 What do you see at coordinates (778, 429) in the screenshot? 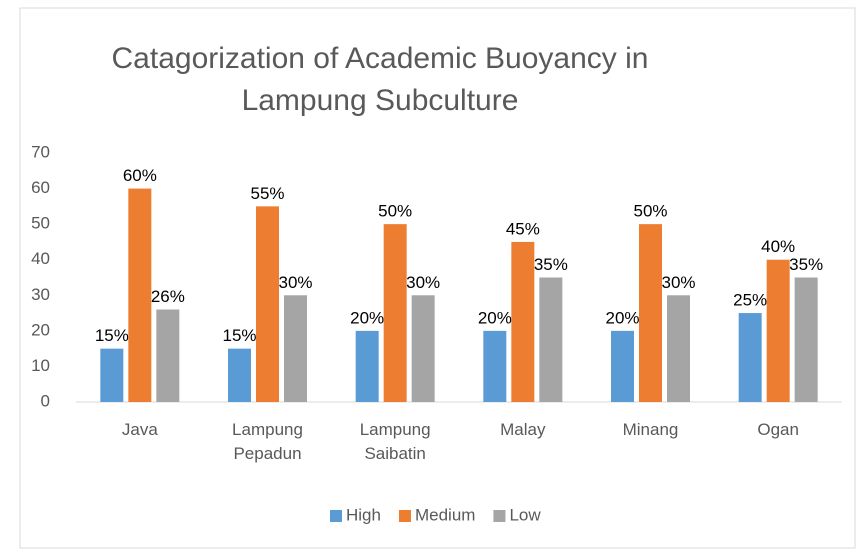
I see `x-tick-label: Ogan` at bounding box center [778, 429].